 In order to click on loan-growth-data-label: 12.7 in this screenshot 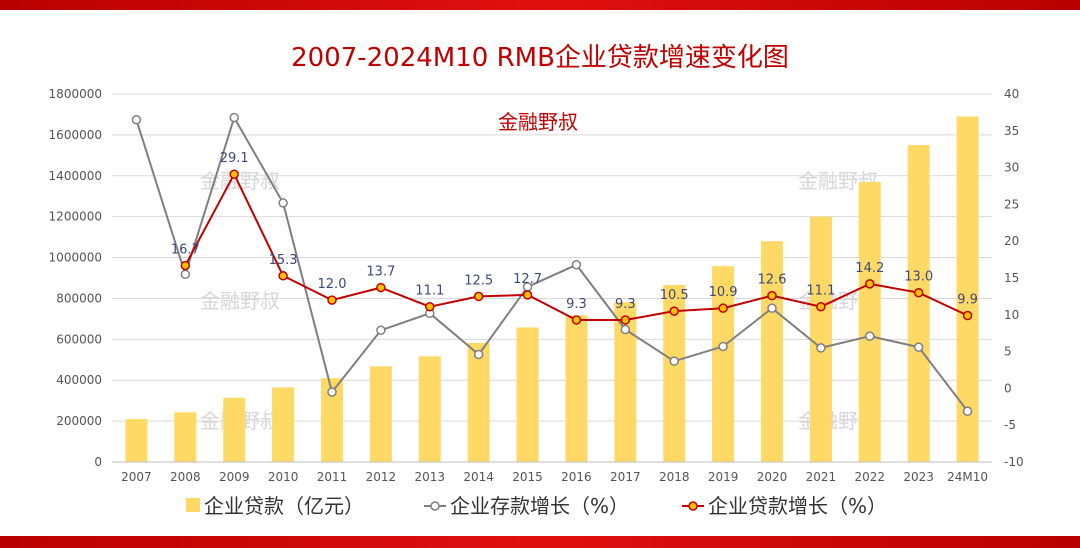, I will do `click(527, 279)`.